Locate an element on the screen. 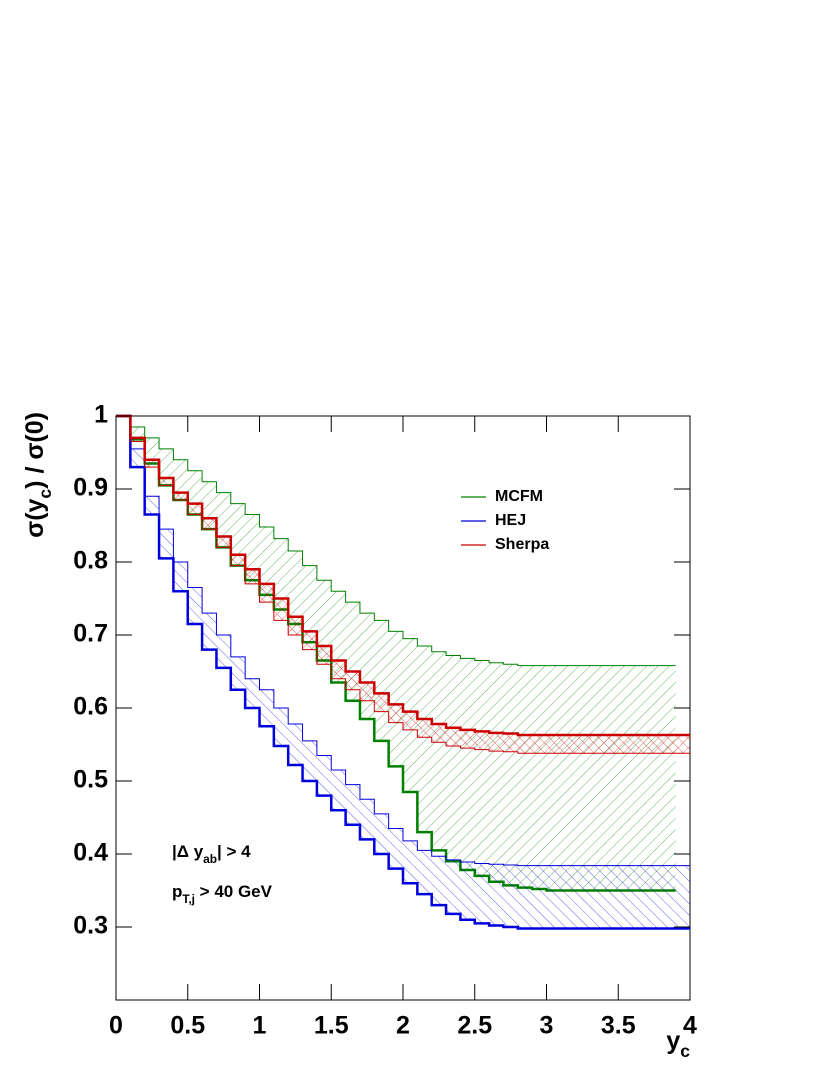 The width and height of the screenshot is (830, 1075). y-axis-label-part: σ(y is located at coordinates (35, 517).